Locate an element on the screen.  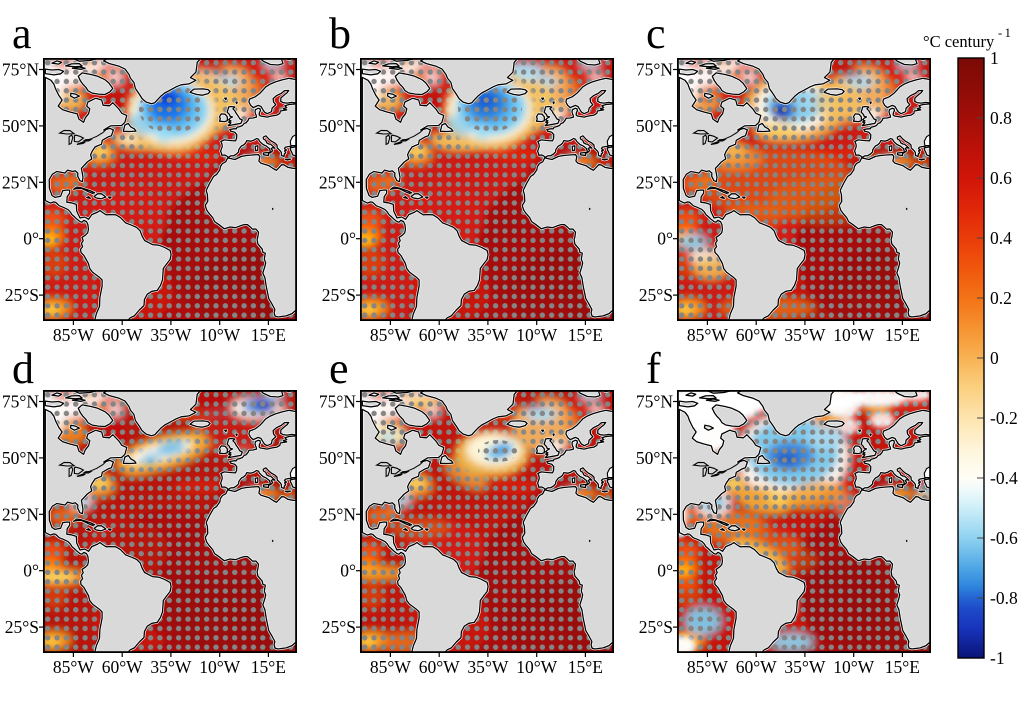
svg-text: 0 is located at coordinates (994, 358).